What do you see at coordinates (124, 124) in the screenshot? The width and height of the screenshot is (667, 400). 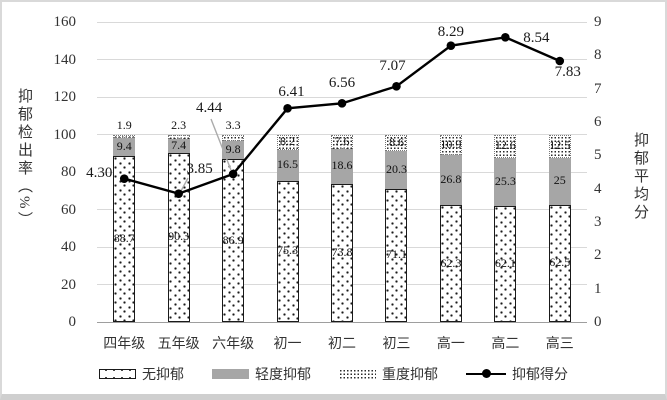 I see `bar-value-label: 1.9` at bounding box center [124, 124].